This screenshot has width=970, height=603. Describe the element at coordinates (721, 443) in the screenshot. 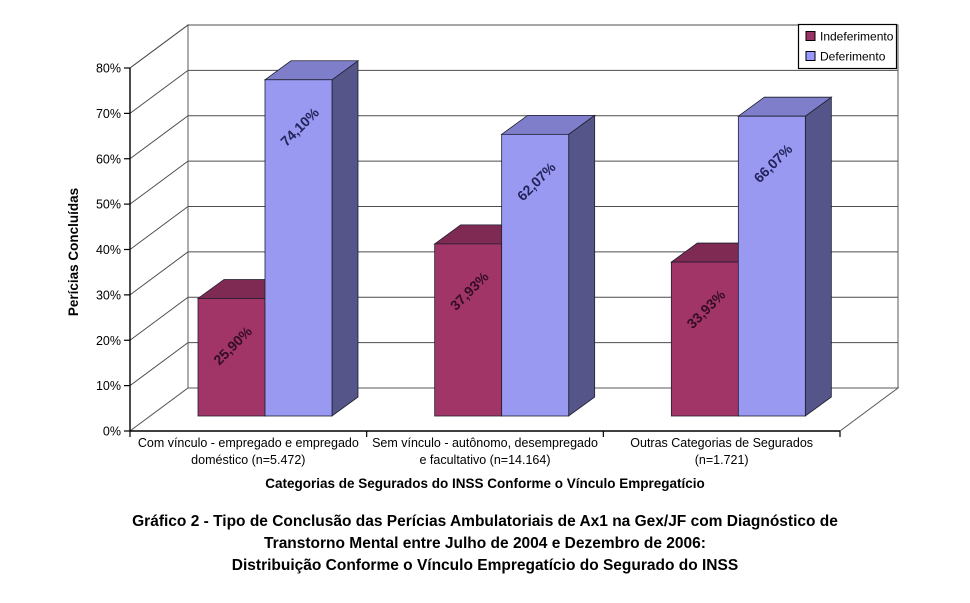

I see `x-category-label: Outras Categorias de Segurados` at that location.